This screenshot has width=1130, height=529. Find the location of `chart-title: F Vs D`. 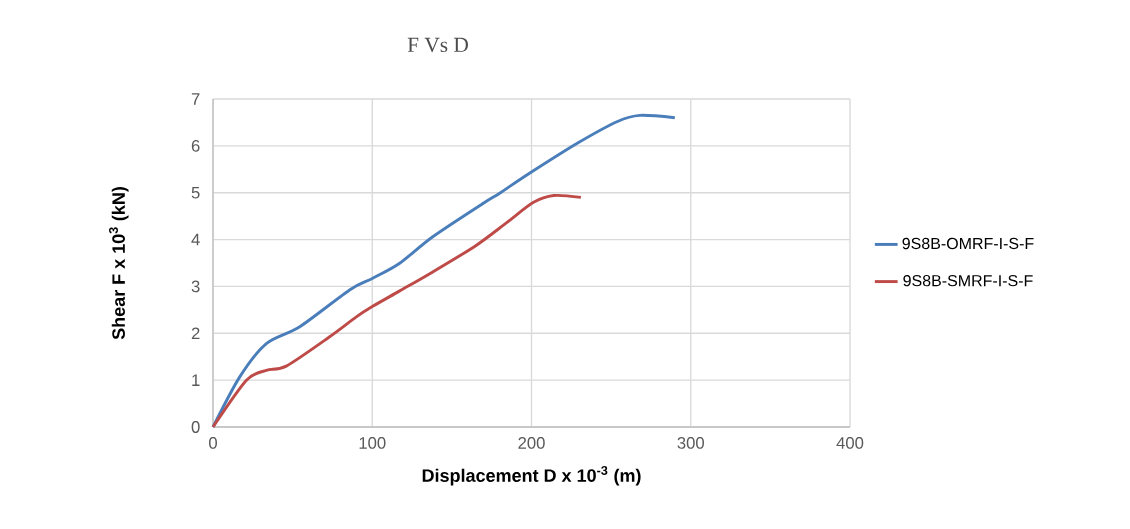

chart-title: F Vs D is located at coordinates (437, 45).